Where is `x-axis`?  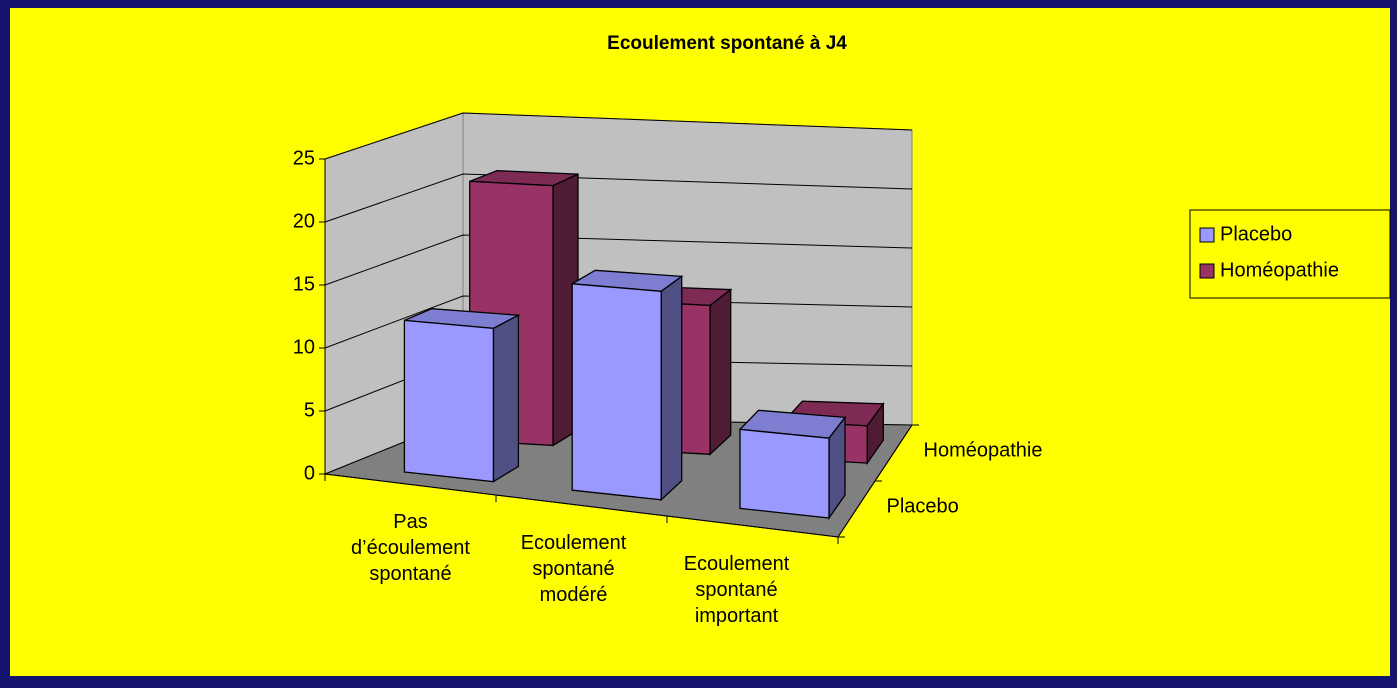
x-axis is located at coordinates (581, 505).